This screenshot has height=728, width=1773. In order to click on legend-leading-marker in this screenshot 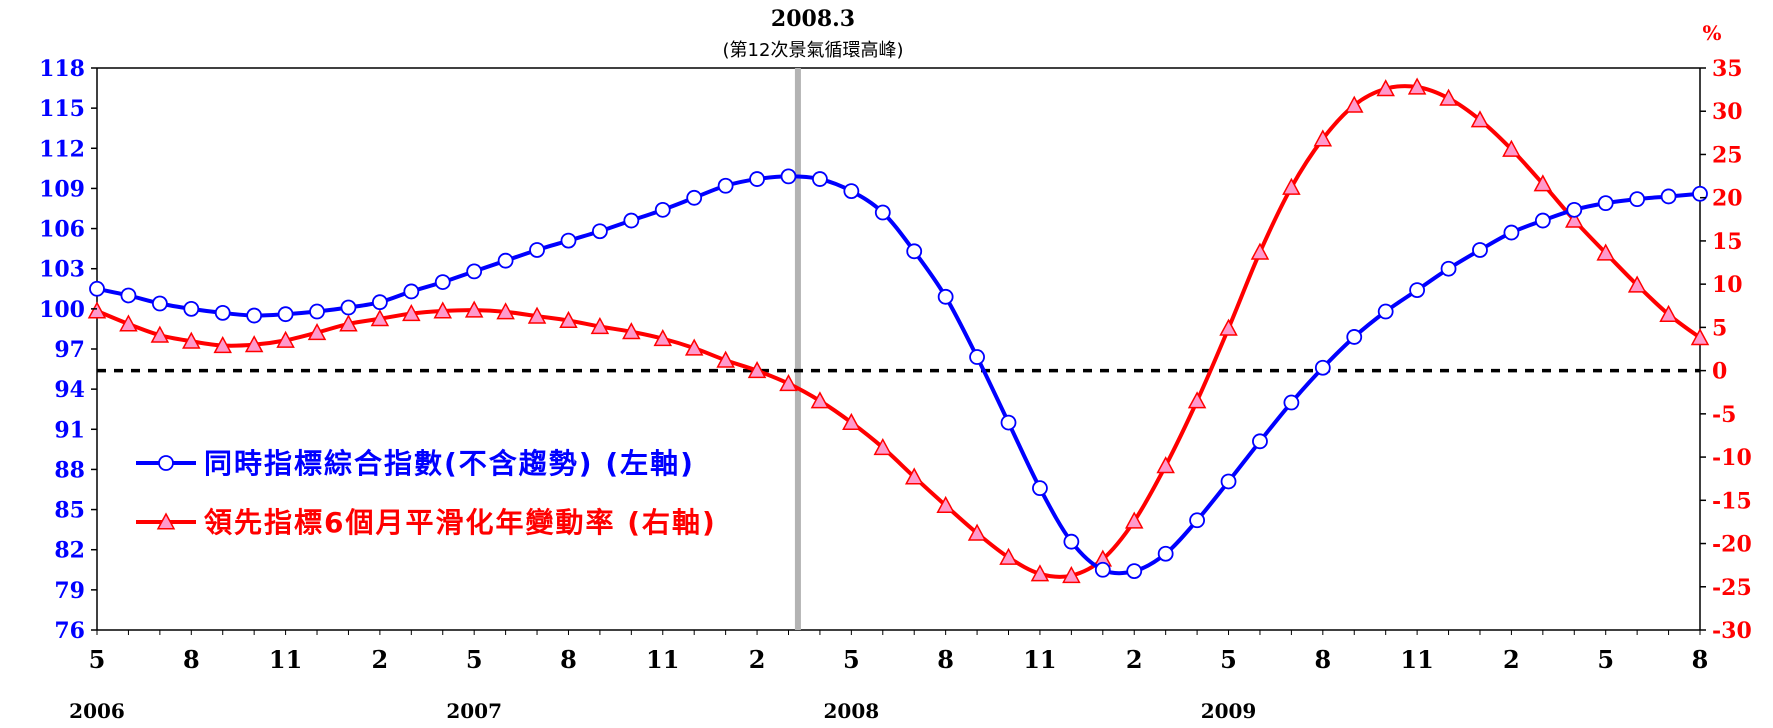, I will do `click(166, 521)`.